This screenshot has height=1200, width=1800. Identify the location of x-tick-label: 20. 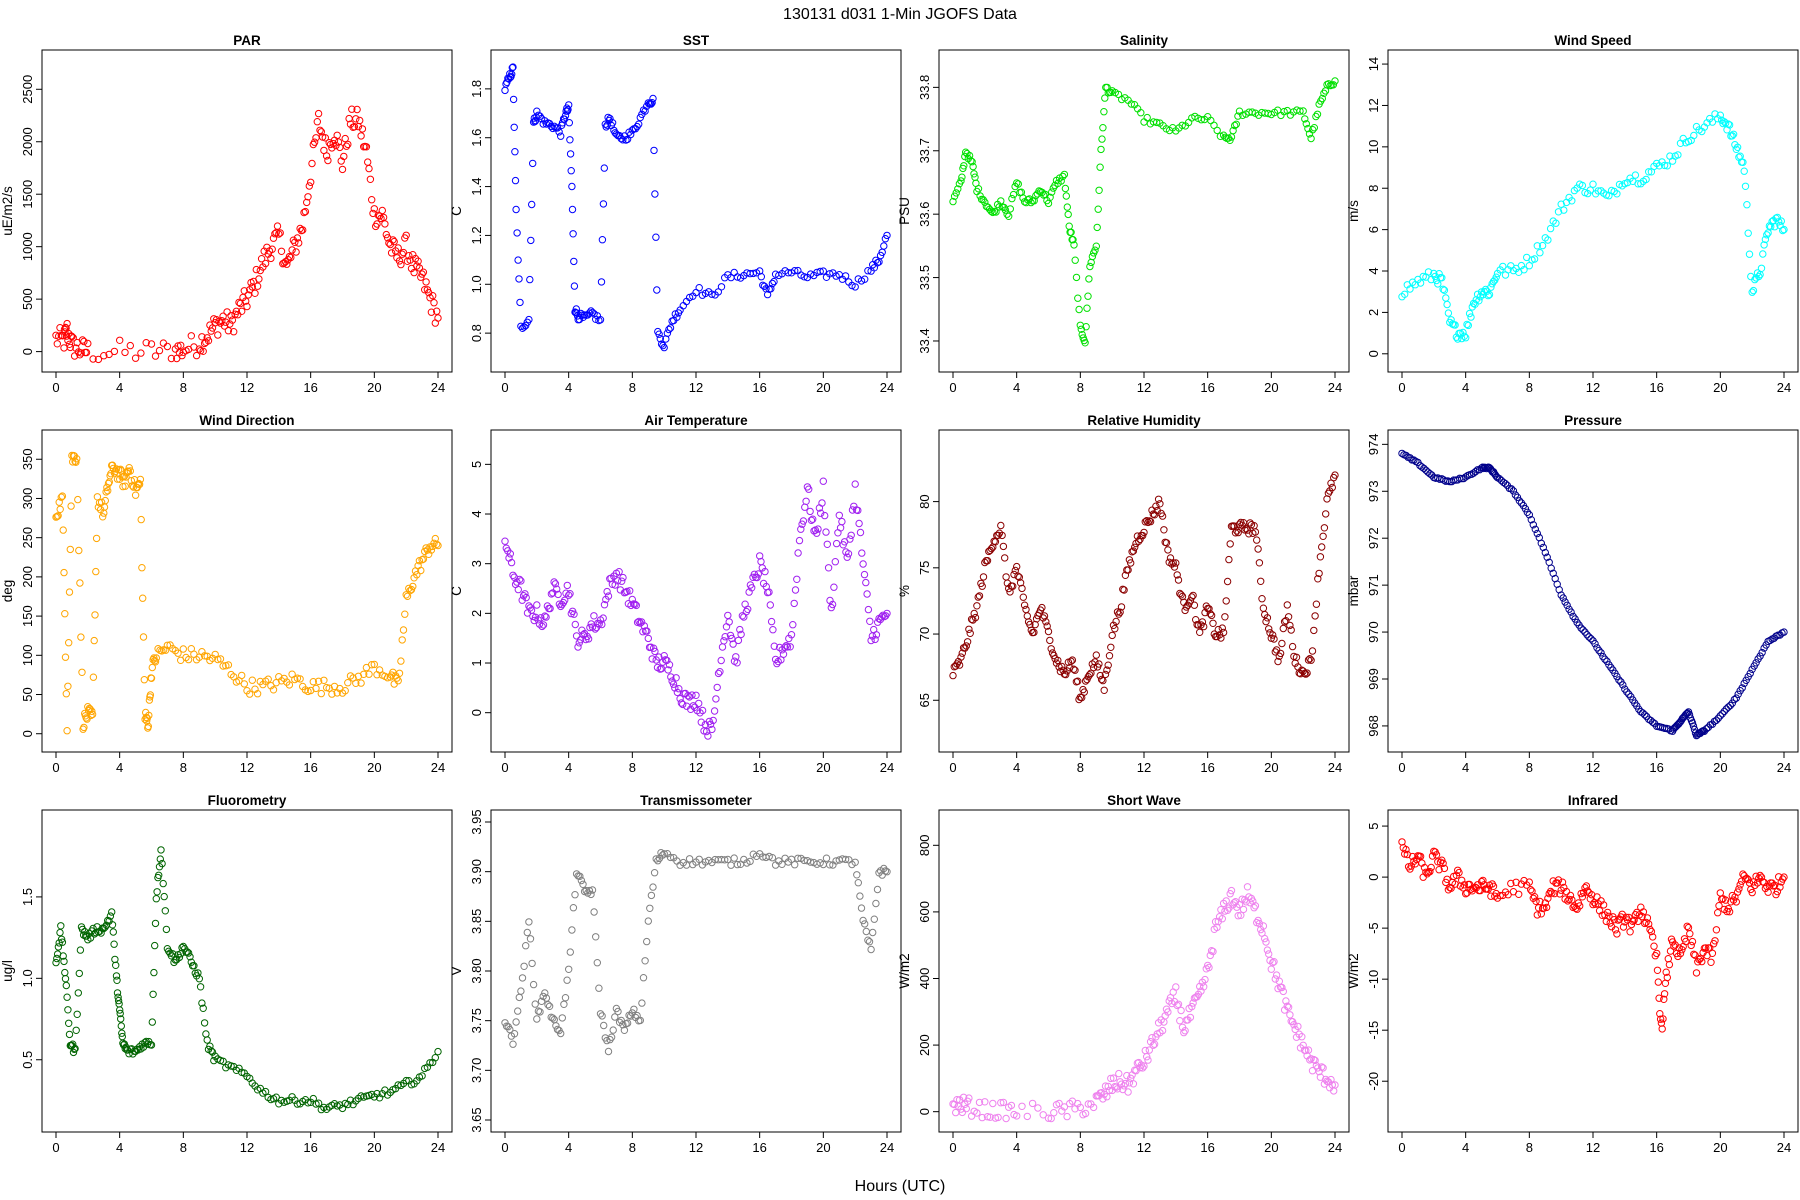
(1720, 1147).